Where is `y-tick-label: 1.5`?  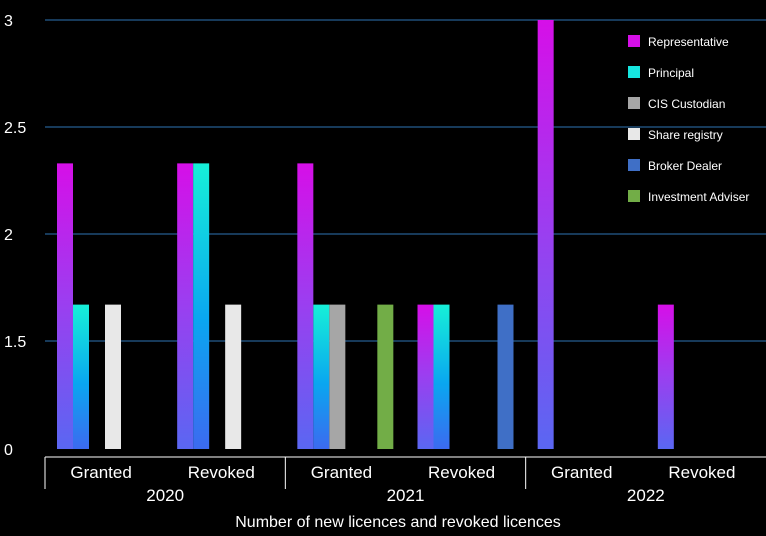
y-tick-label: 1.5 is located at coordinates (15, 342).